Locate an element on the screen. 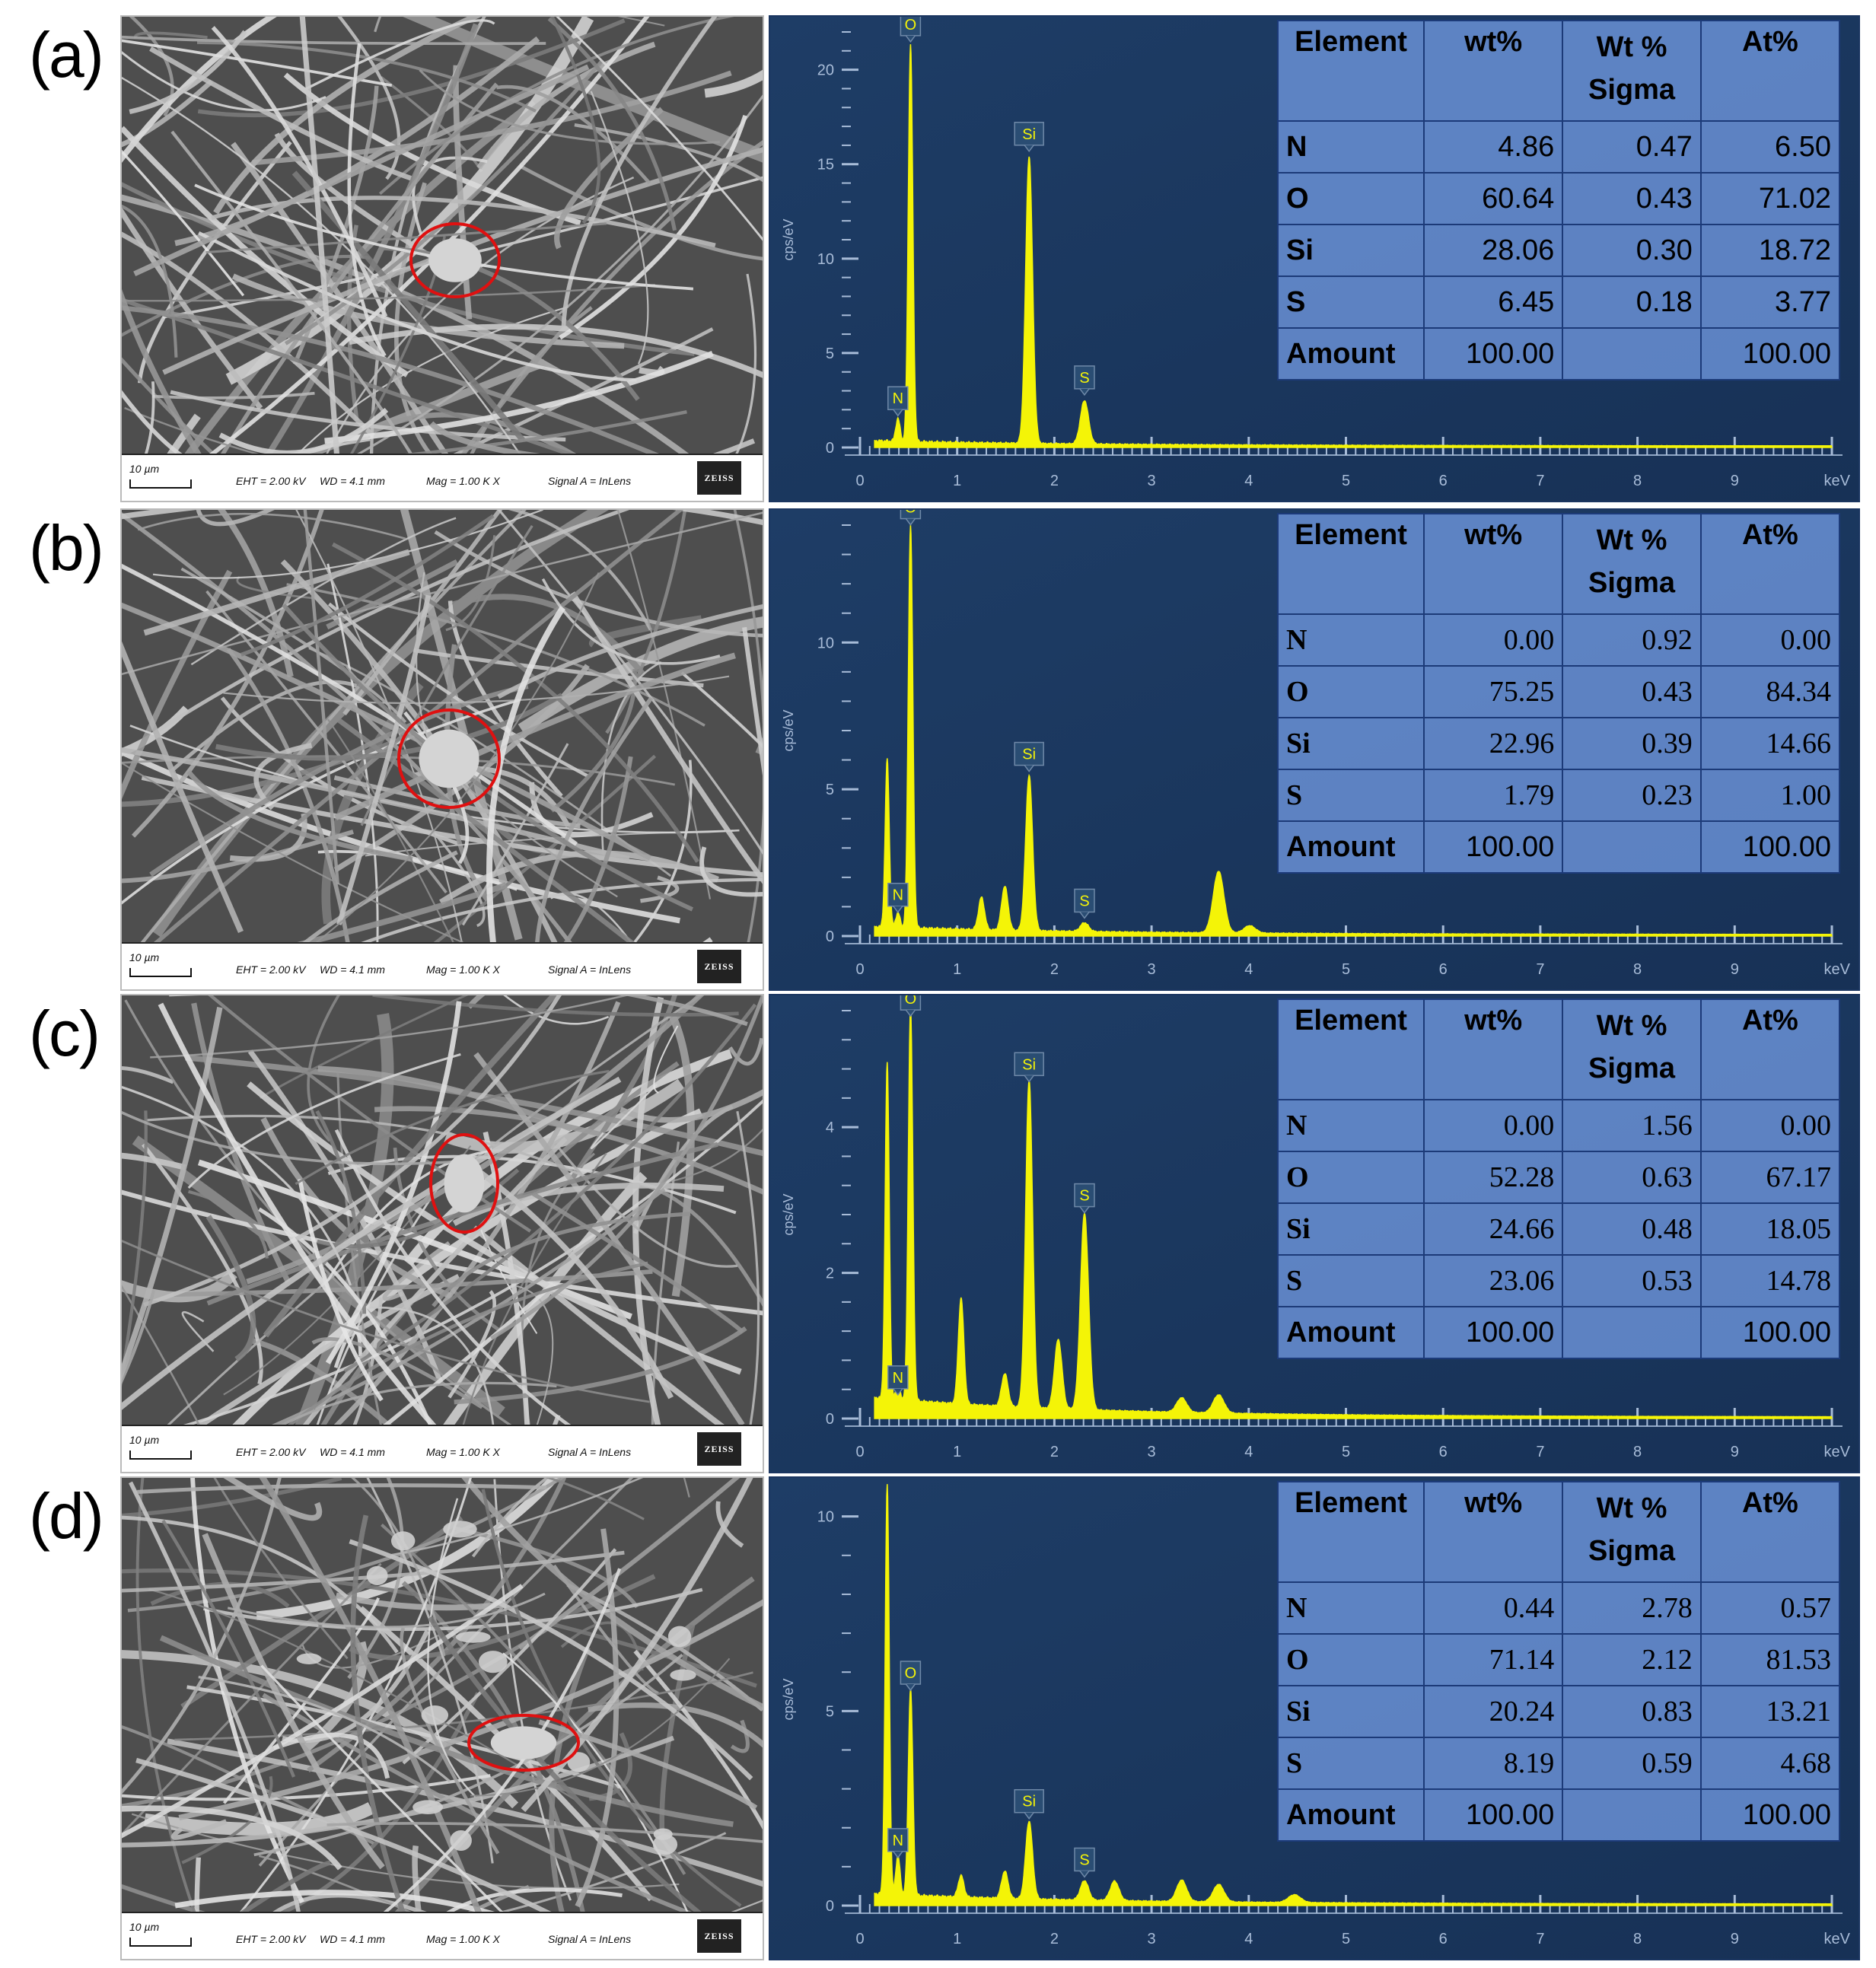  panel-label: (c) is located at coordinates (64, 1033).